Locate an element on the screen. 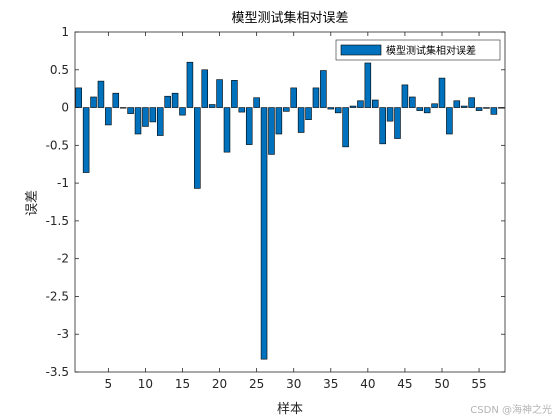 This screenshot has height=420, width=560. y-tick-label: -0.5 is located at coordinates (57, 145).